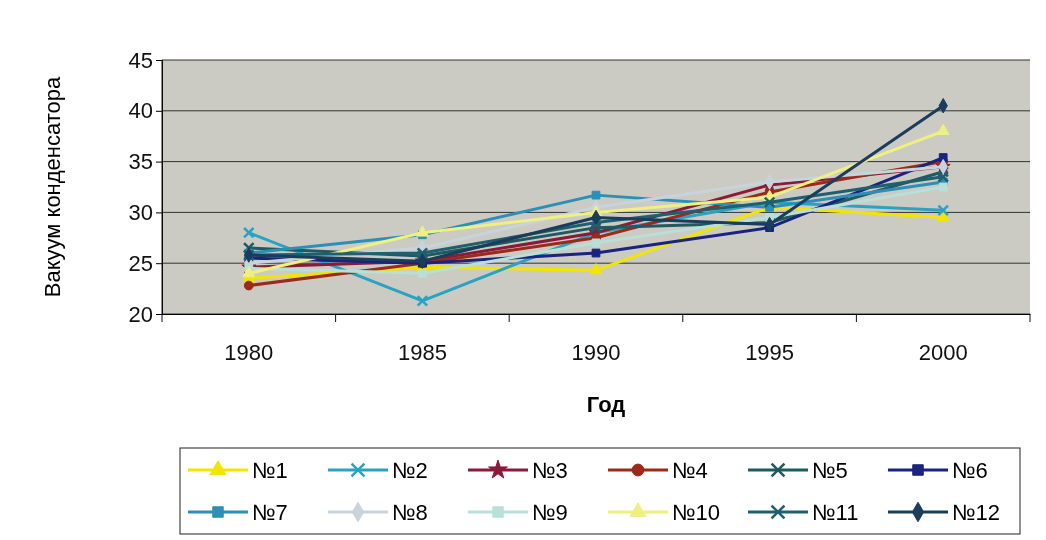 The width and height of the screenshot is (1046, 540). I want to click on x-tick-label: 1985, so click(422, 352).